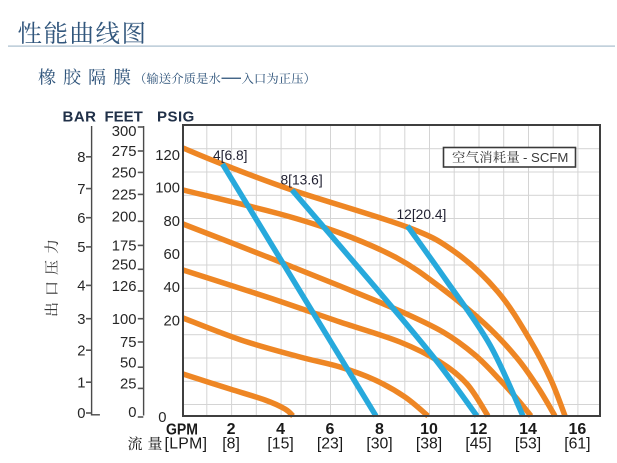  I want to click on svg-text: [15], so click(280, 444).